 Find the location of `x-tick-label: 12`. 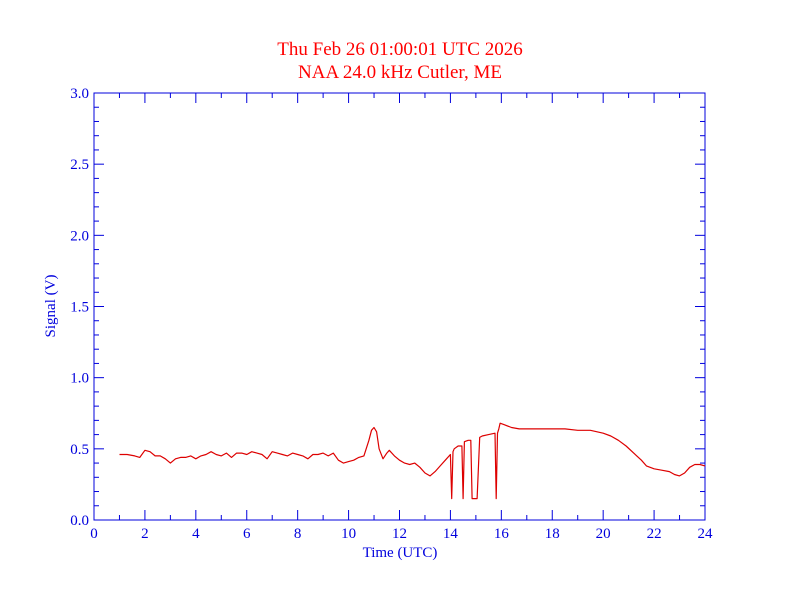

x-tick-label: 12 is located at coordinates (399, 534).